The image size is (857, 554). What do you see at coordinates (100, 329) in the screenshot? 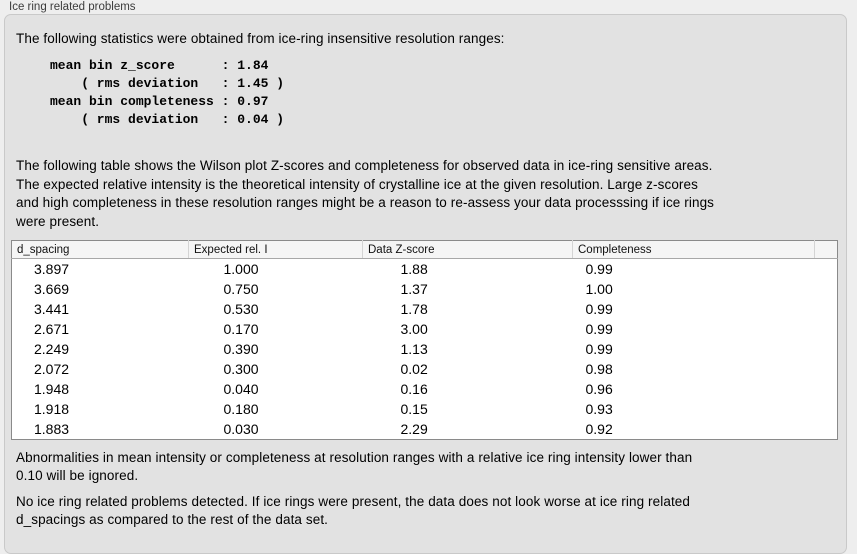
I see `table-cell: 2.671` at bounding box center [100, 329].